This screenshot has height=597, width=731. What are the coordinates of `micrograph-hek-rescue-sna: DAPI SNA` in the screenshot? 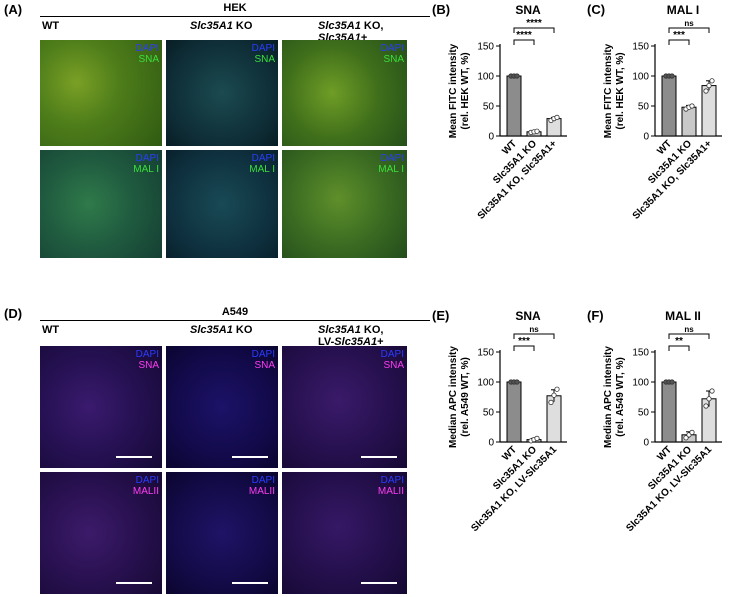 It's located at (344, 93).